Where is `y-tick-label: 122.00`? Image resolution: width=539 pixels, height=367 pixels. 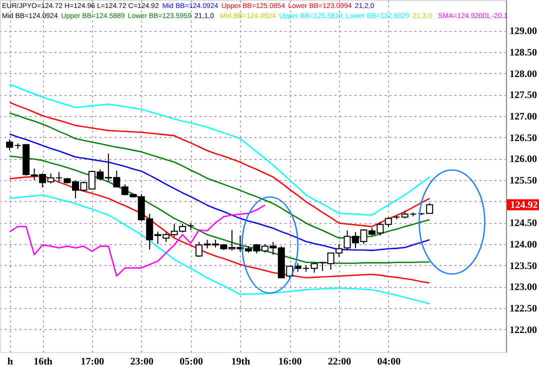 y-tick-label: 122.00 is located at coordinates (523, 330).